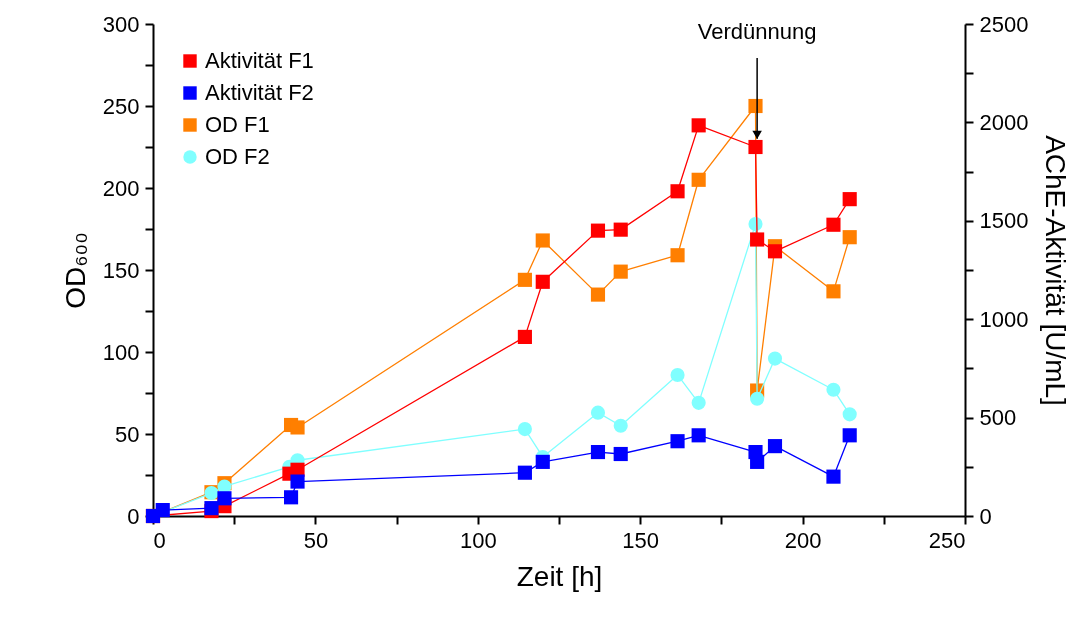  What do you see at coordinates (75, 270) in the screenshot?
I see `y-axis-title: OD₆₀₀` at bounding box center [75, 270].